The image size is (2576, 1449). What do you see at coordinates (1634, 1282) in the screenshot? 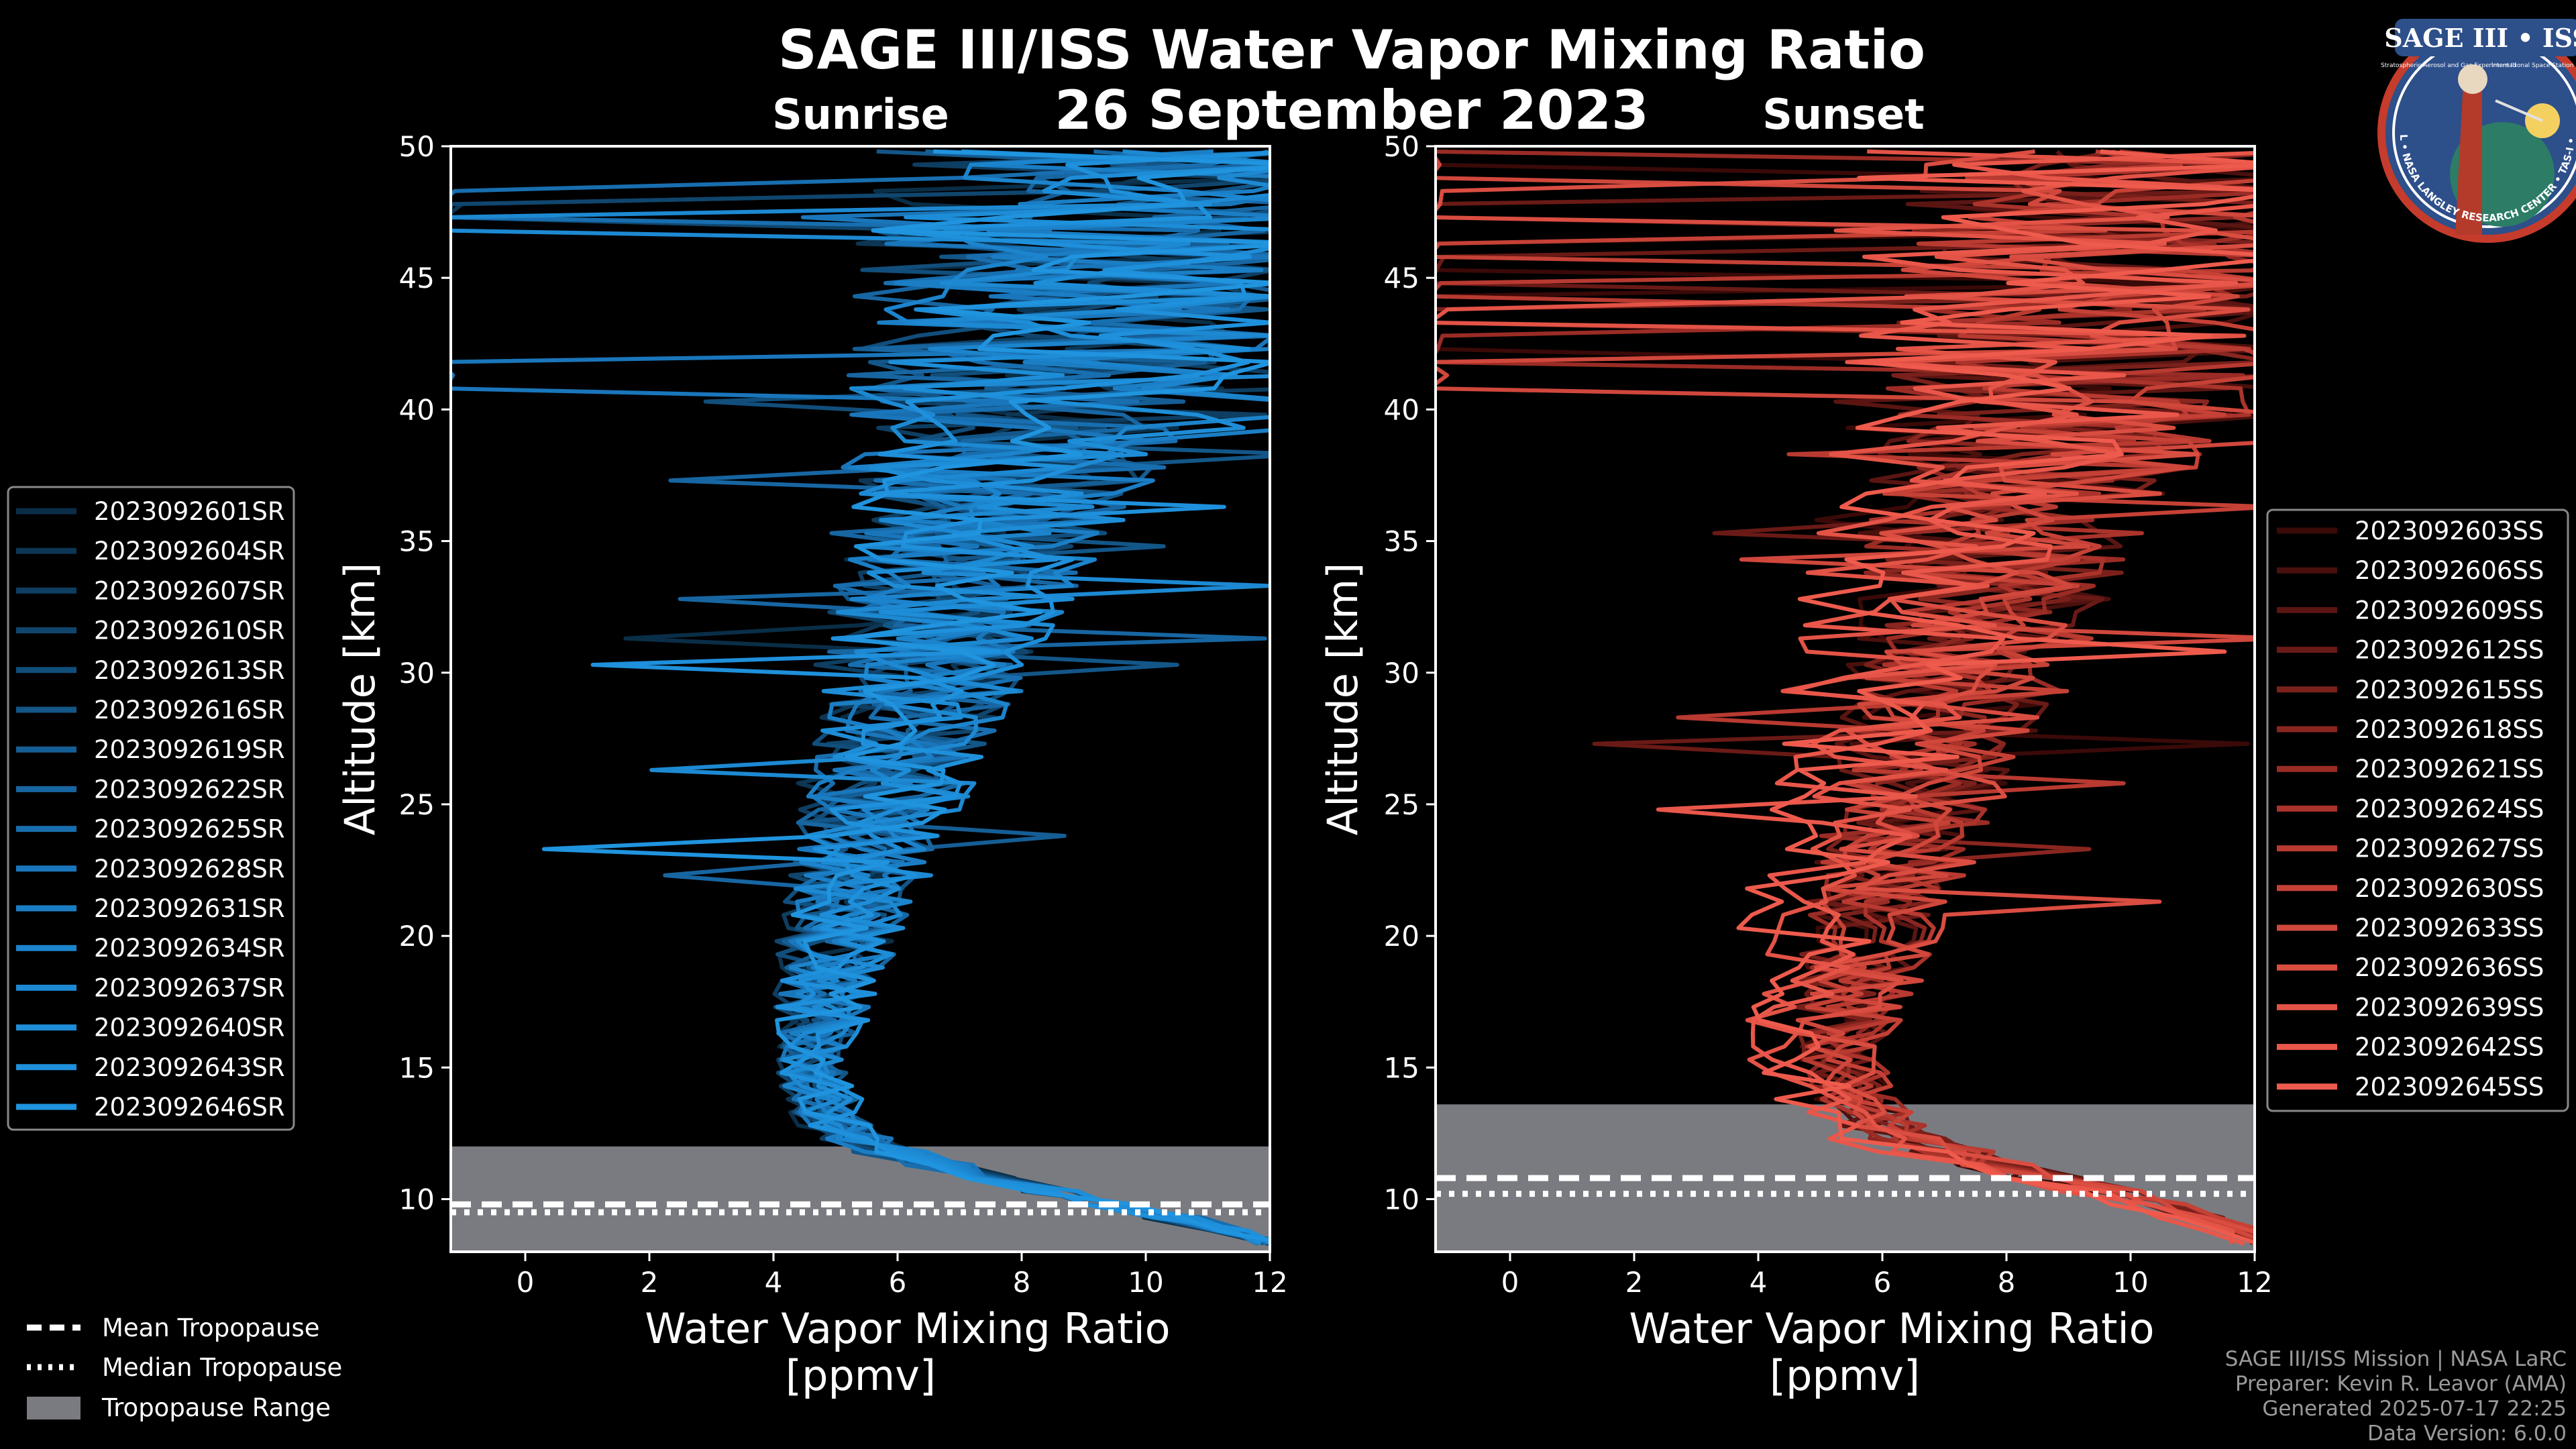
I see `sunset-x-tick-label: 2` at bounding box center [1634, 1282].